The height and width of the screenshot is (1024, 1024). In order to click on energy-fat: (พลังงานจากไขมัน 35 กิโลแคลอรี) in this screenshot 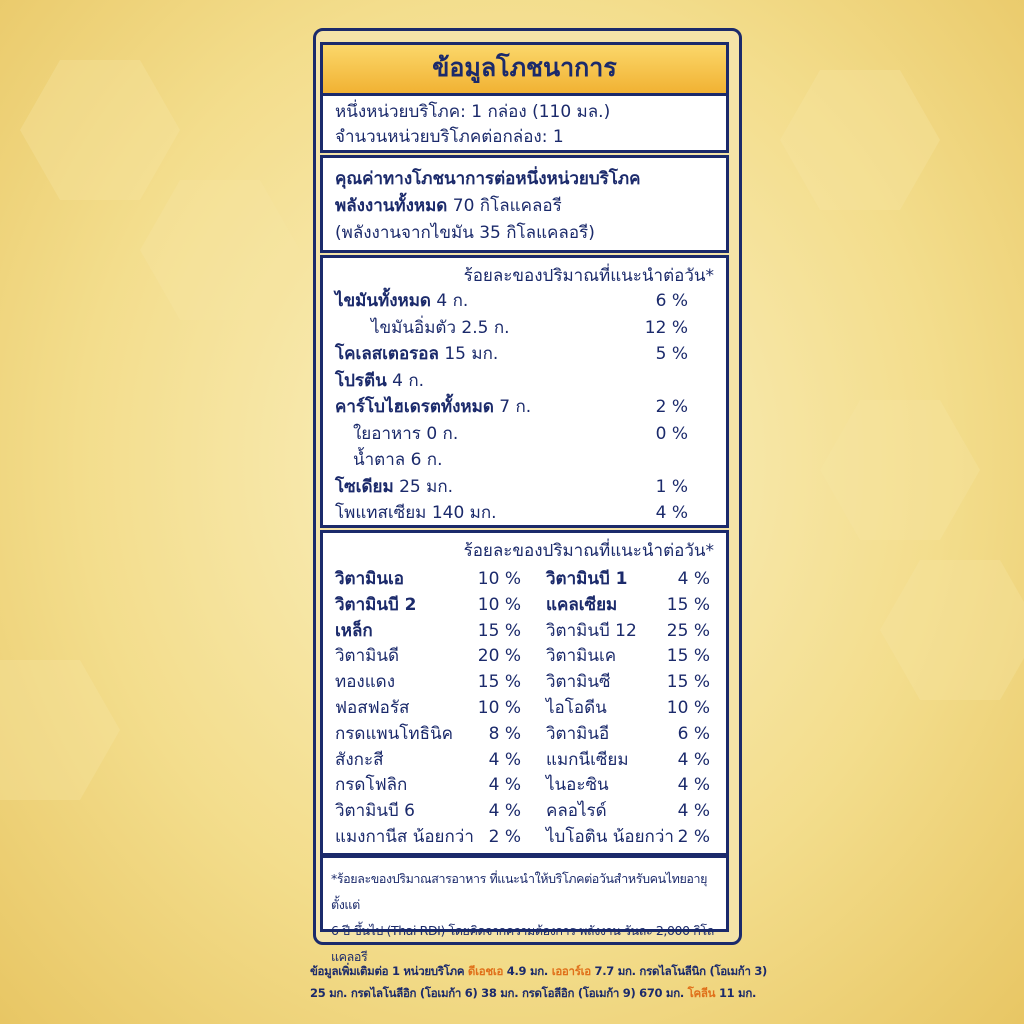, I will do `click(465, 233)`.